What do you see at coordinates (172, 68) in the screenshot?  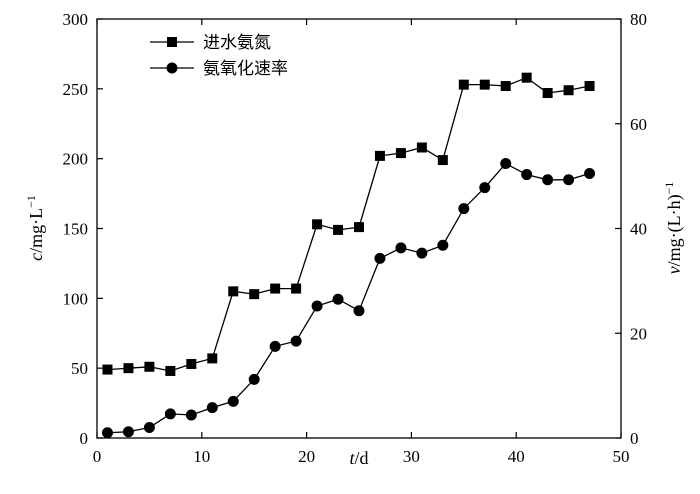 I see `legend-marker-circle` at bounding box center [172, 68].